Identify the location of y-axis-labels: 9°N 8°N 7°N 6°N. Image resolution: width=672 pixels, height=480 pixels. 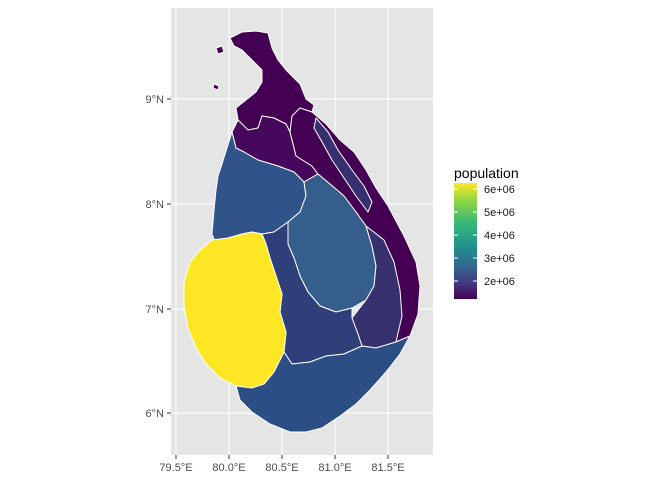
(155, 257).